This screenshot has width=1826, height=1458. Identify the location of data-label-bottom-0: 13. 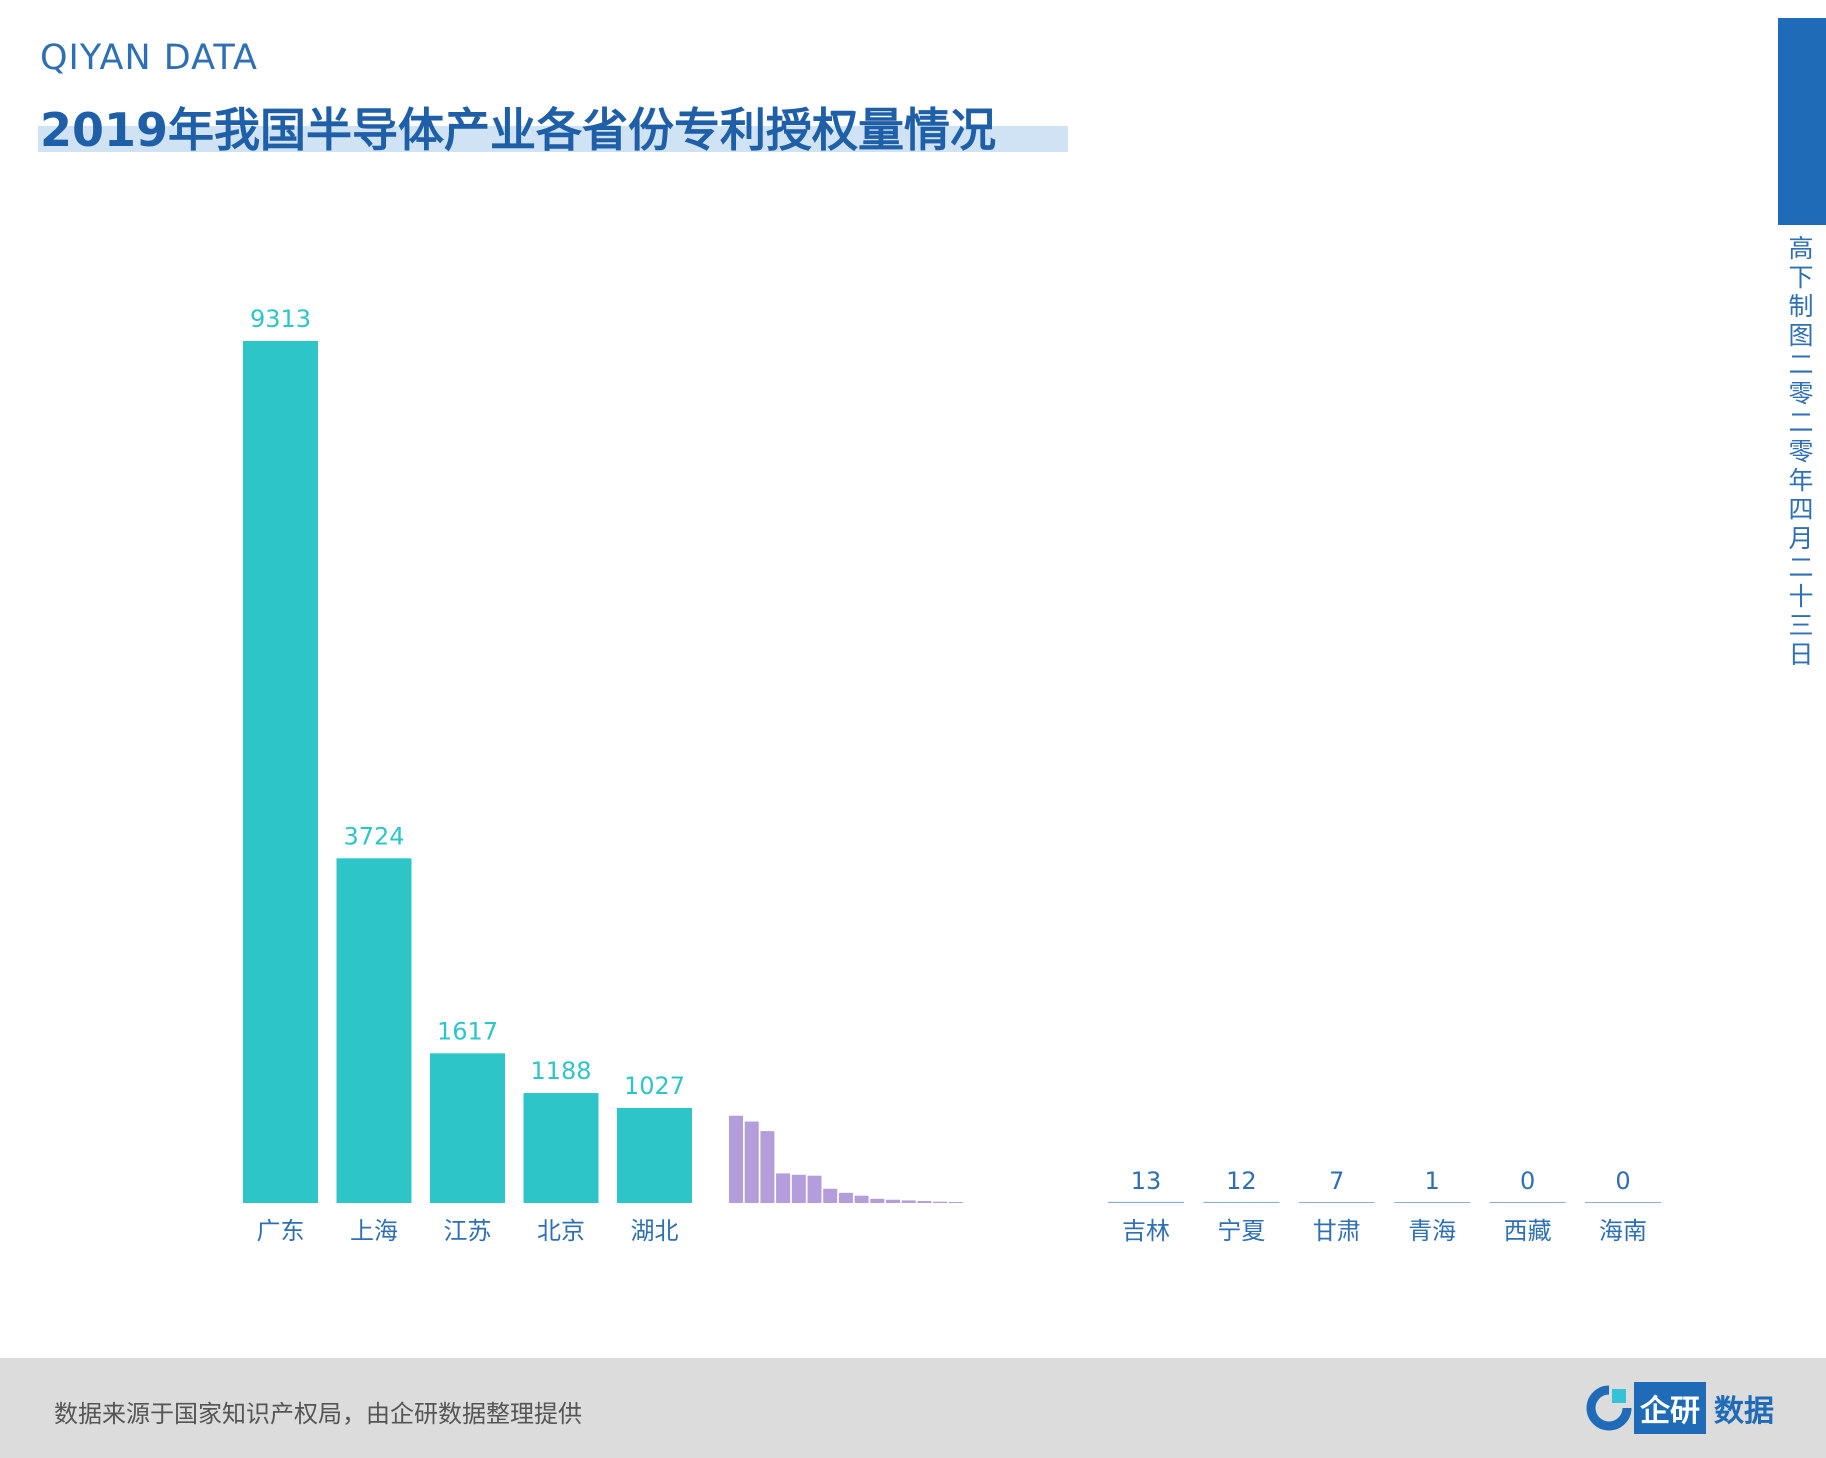
(1146, 1181).